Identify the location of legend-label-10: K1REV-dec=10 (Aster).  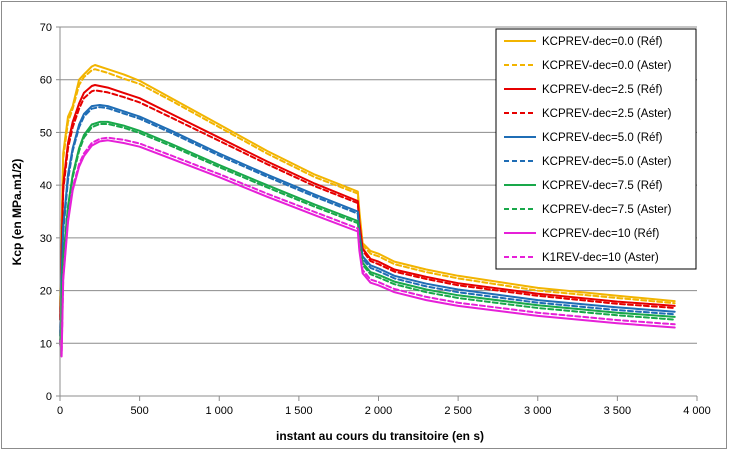
(600, 258).